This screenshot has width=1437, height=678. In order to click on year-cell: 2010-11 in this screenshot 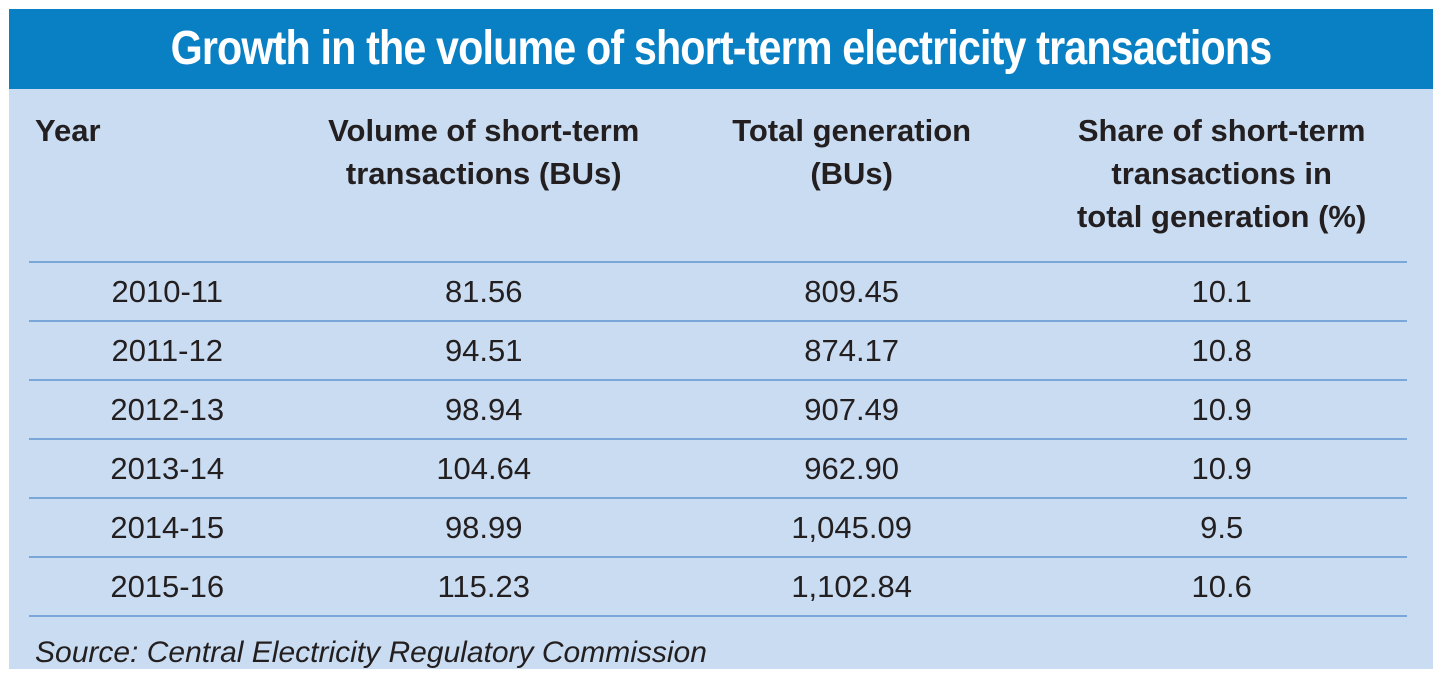, I will do `click(167, 291)`.